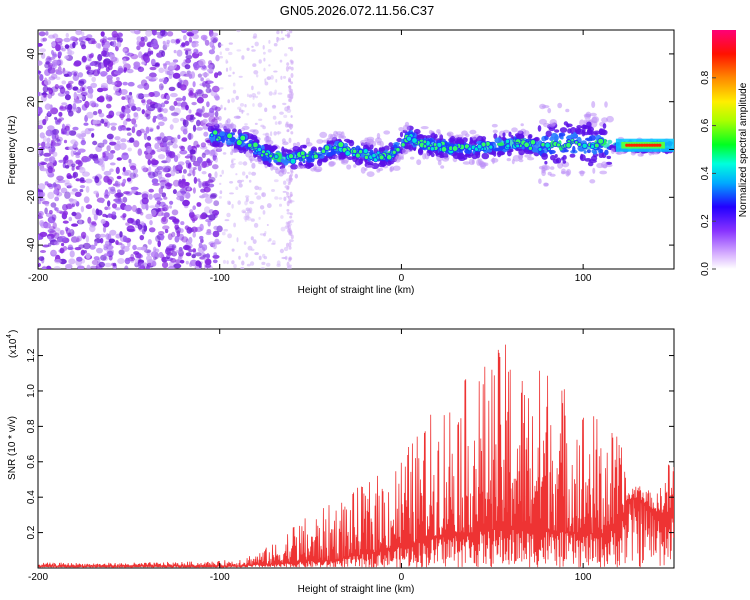  I want to click on colorbar-tick-label: 0.2, so click(705, 221).